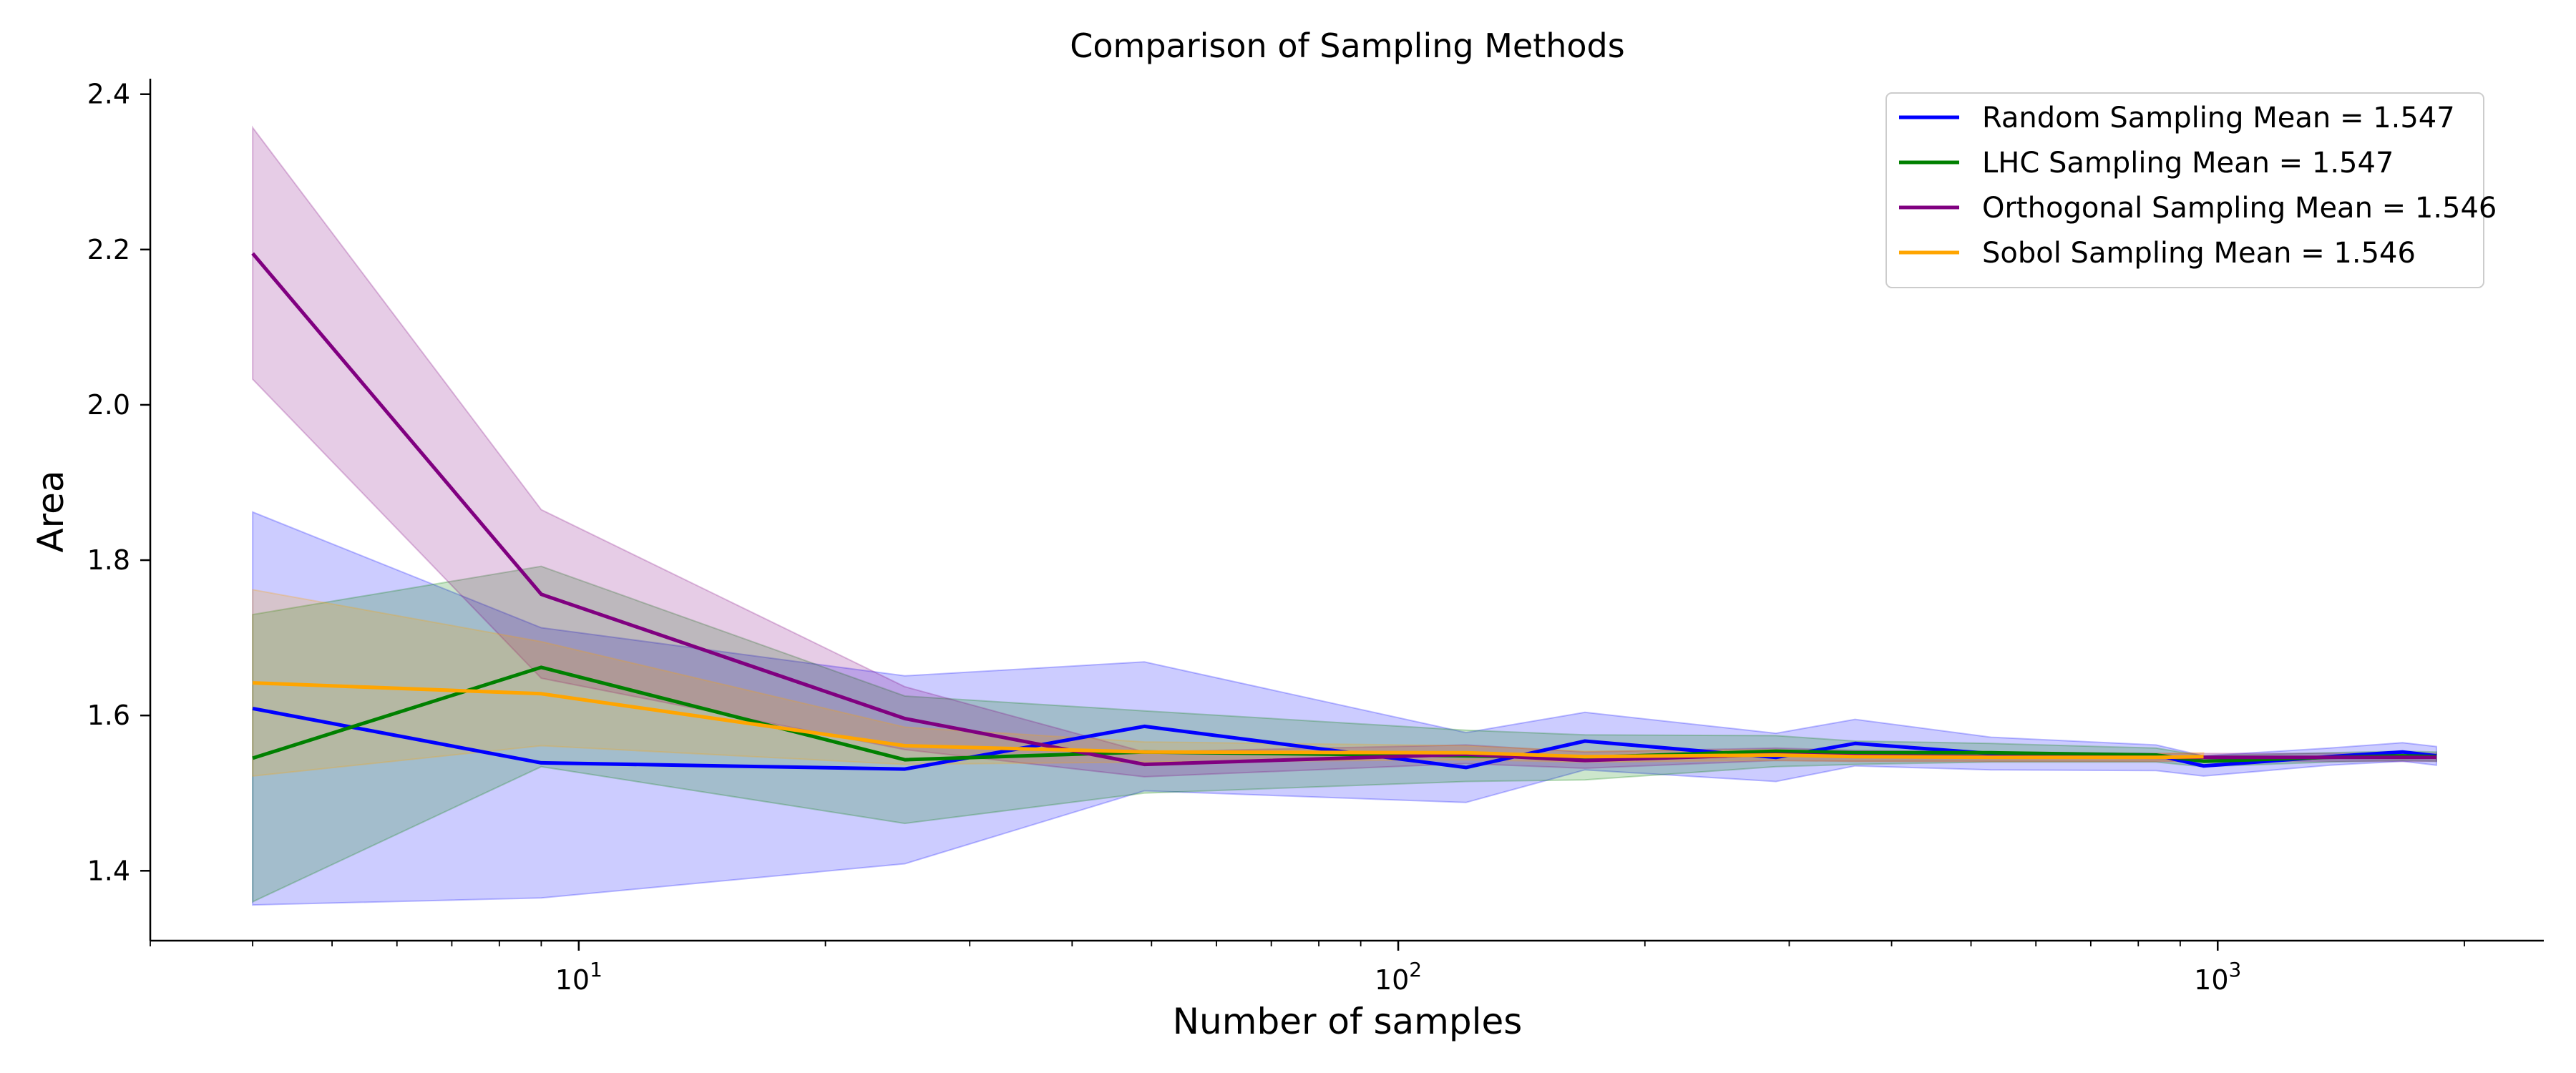 Image resolution: width=2576 pixels, height=1073 pixels. I want to click on y-tick-label: 2.4, so click(108, 95).